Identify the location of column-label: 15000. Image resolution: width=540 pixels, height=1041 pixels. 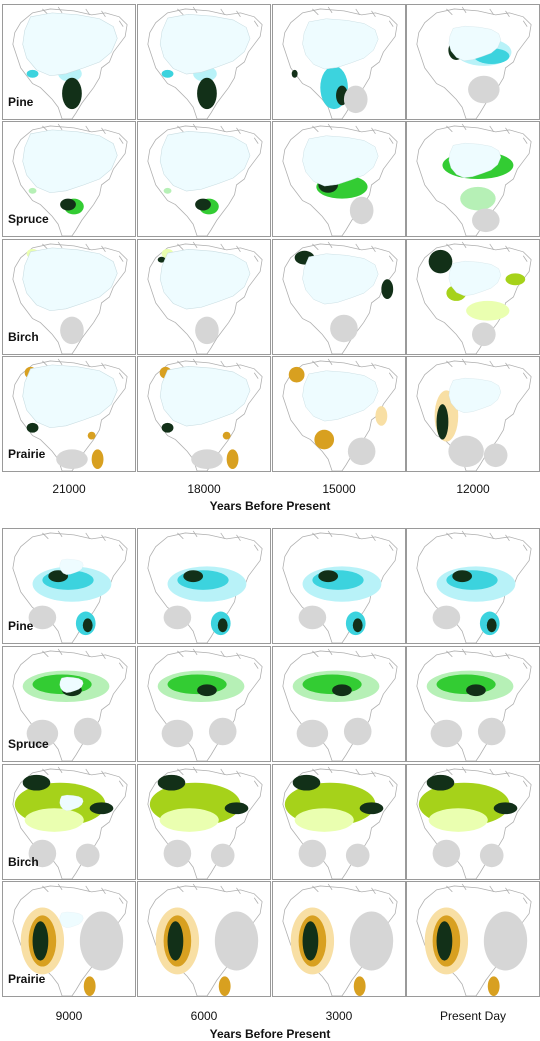
(339, 489).